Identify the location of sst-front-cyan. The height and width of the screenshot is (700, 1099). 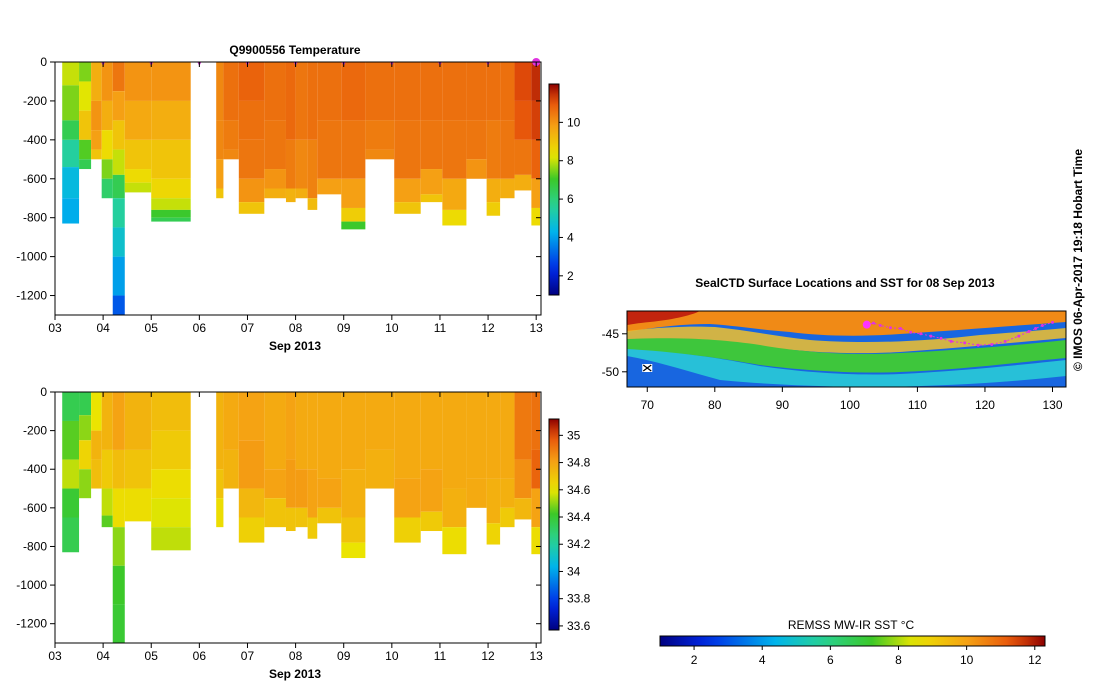
(846, 368).